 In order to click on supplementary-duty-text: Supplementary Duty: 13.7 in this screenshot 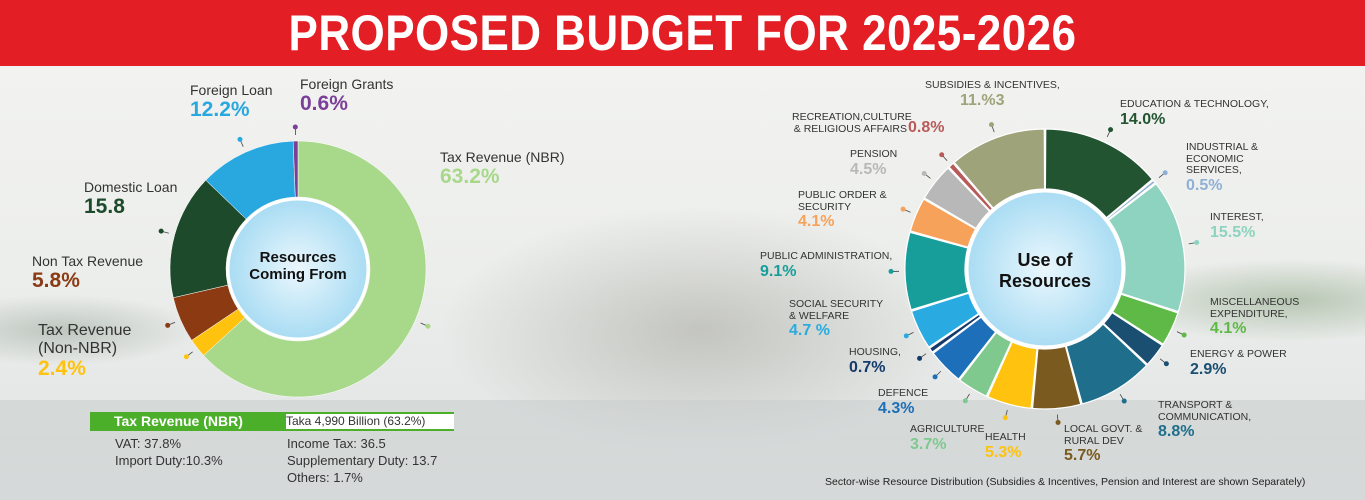, I will do `click(362, 460)`.